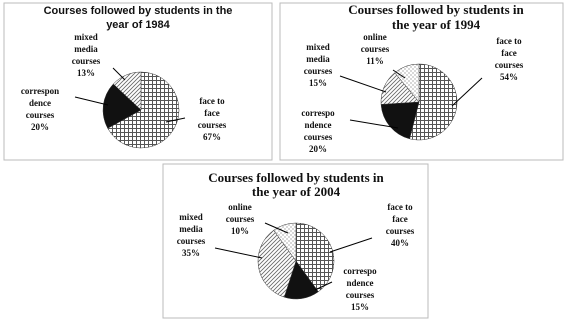 Image resolution: width=567 pixels, height=332 pixels. What do you see at coordinates (212, 137) in the screenshot?
I see `value-label: 67%` at bounding box center [212, 137].